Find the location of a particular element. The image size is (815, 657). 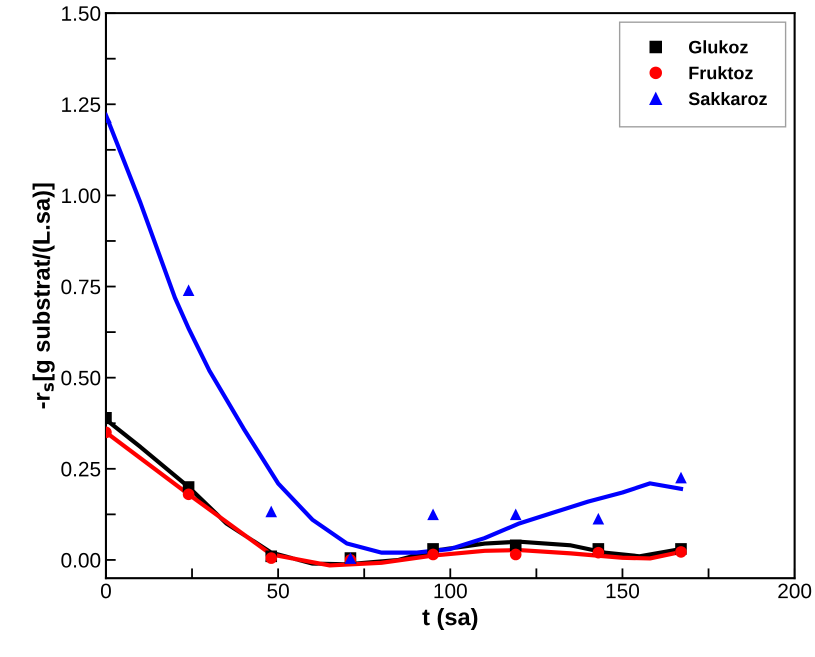

y-tick-label: 1.00 is located at coordinates (81, 196).